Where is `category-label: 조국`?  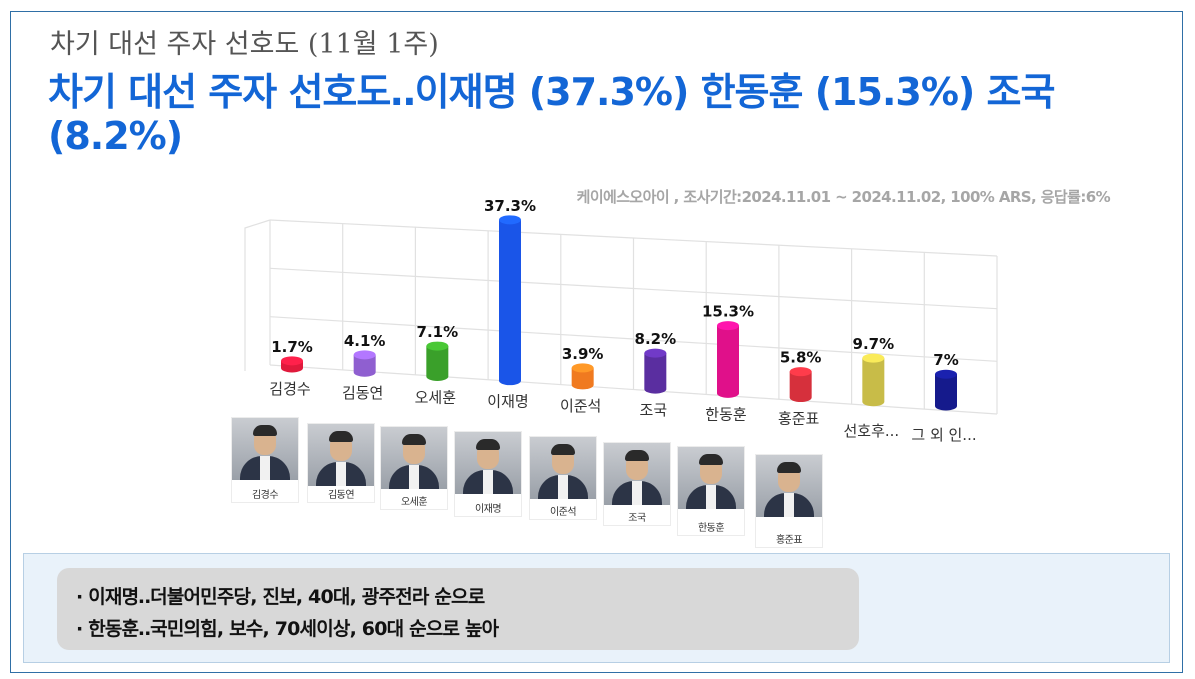
category-label: 조국 is located at coordinates (654, 410).